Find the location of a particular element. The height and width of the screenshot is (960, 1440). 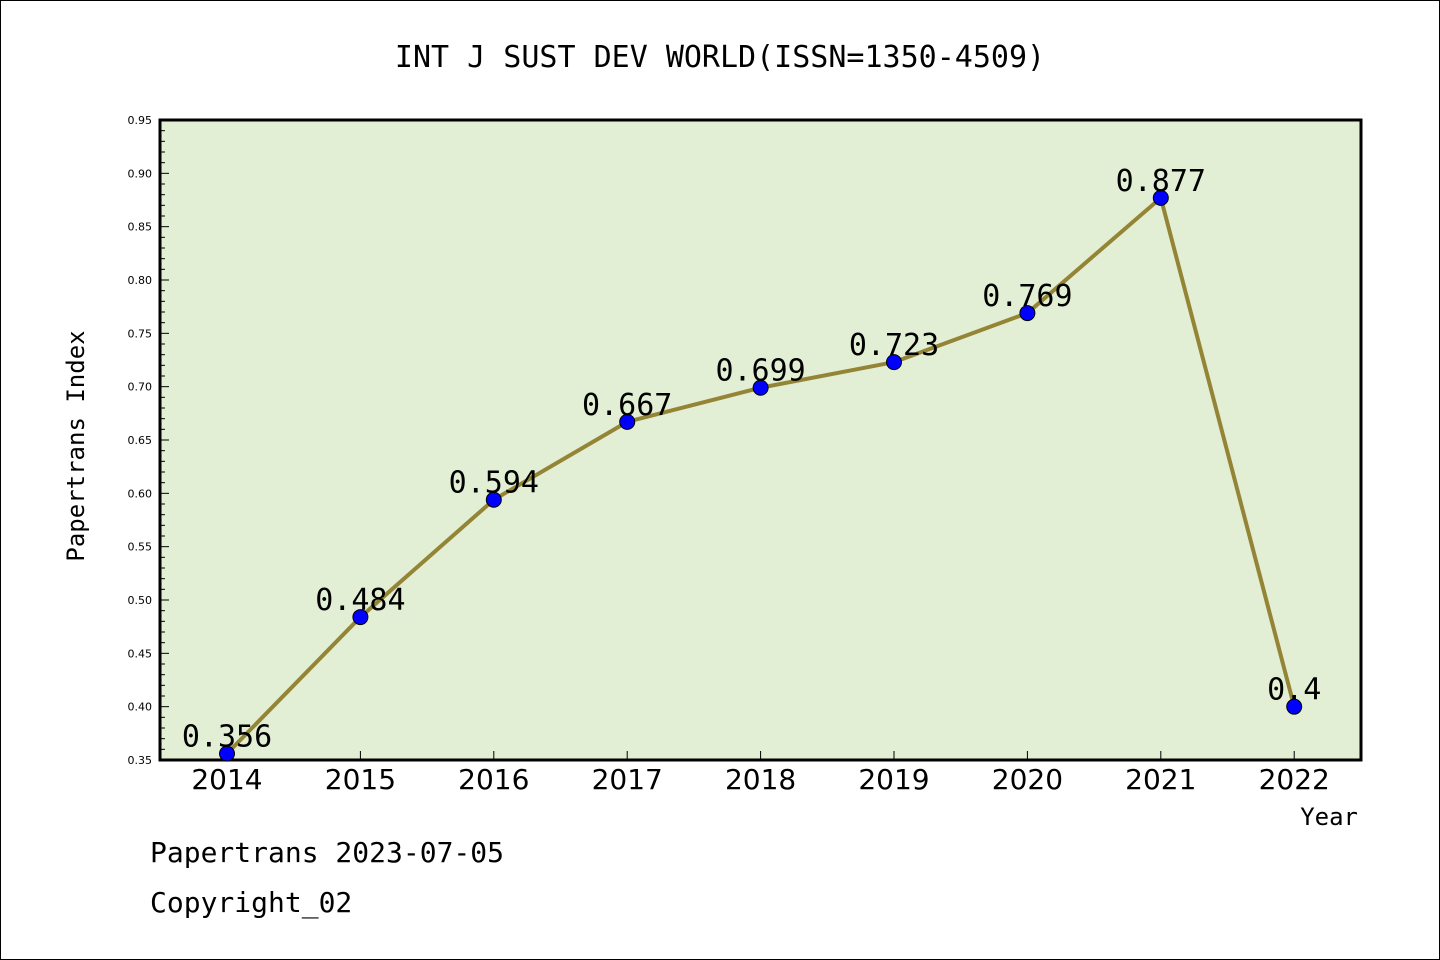

x-axis-title: Year is located at coordinates (1329, 817).